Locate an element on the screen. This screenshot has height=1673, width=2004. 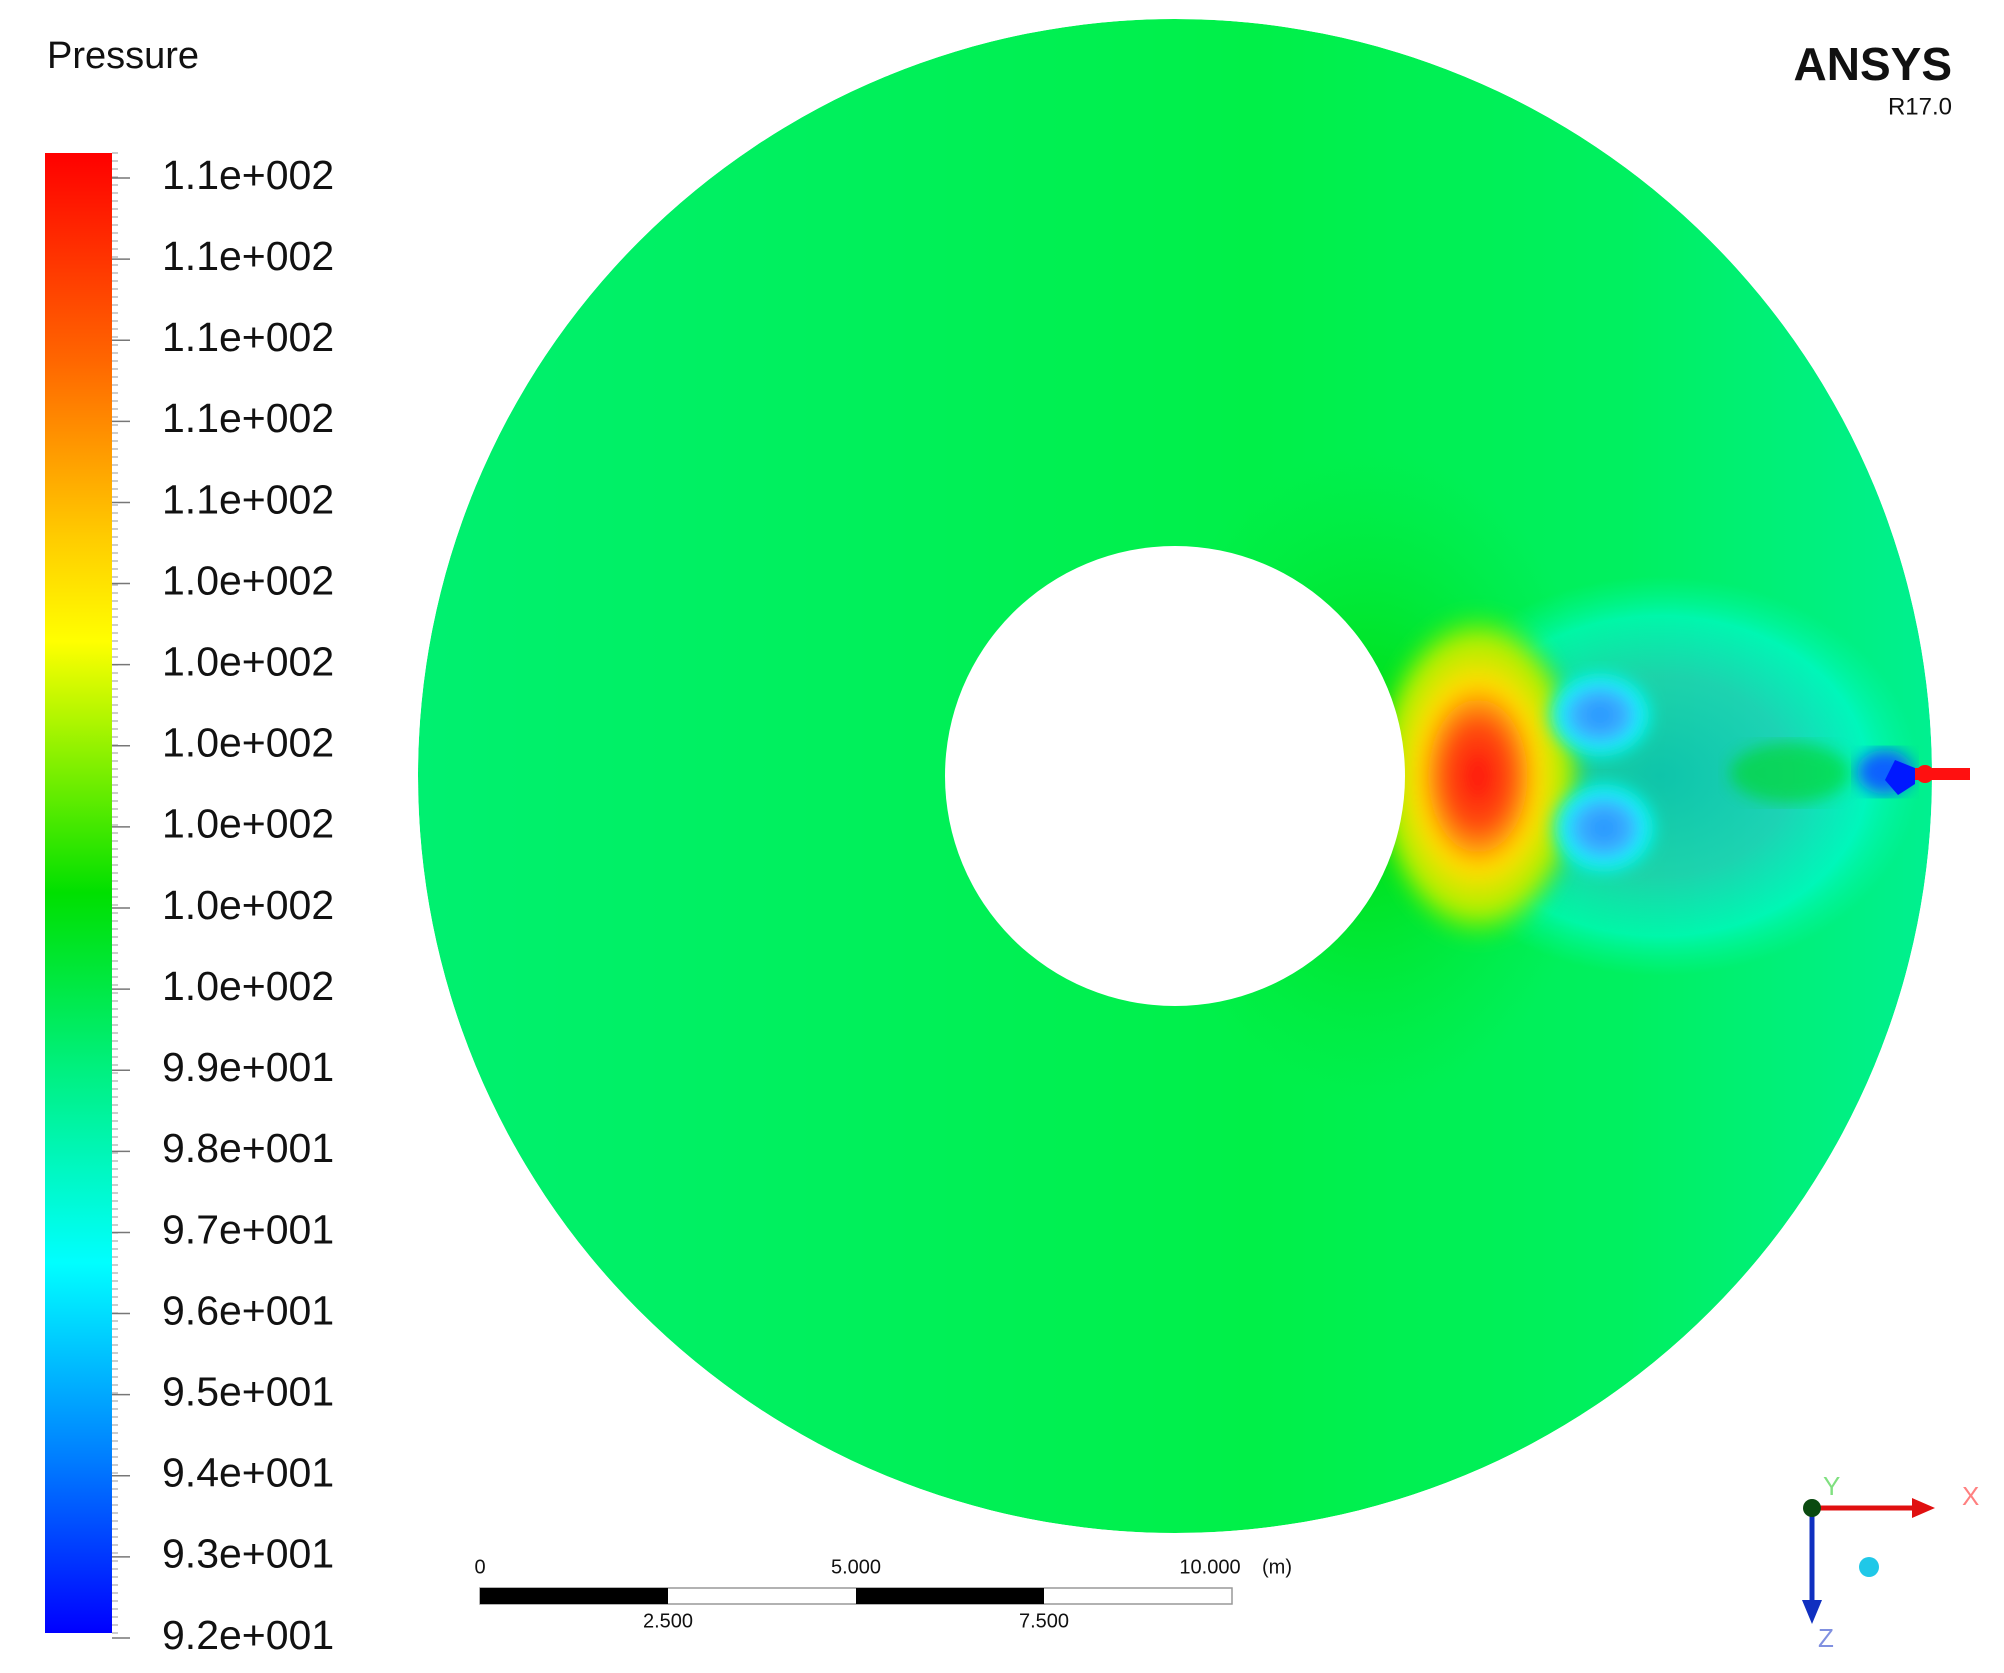
version: R17.0 is located at coordinates (1920, 106).